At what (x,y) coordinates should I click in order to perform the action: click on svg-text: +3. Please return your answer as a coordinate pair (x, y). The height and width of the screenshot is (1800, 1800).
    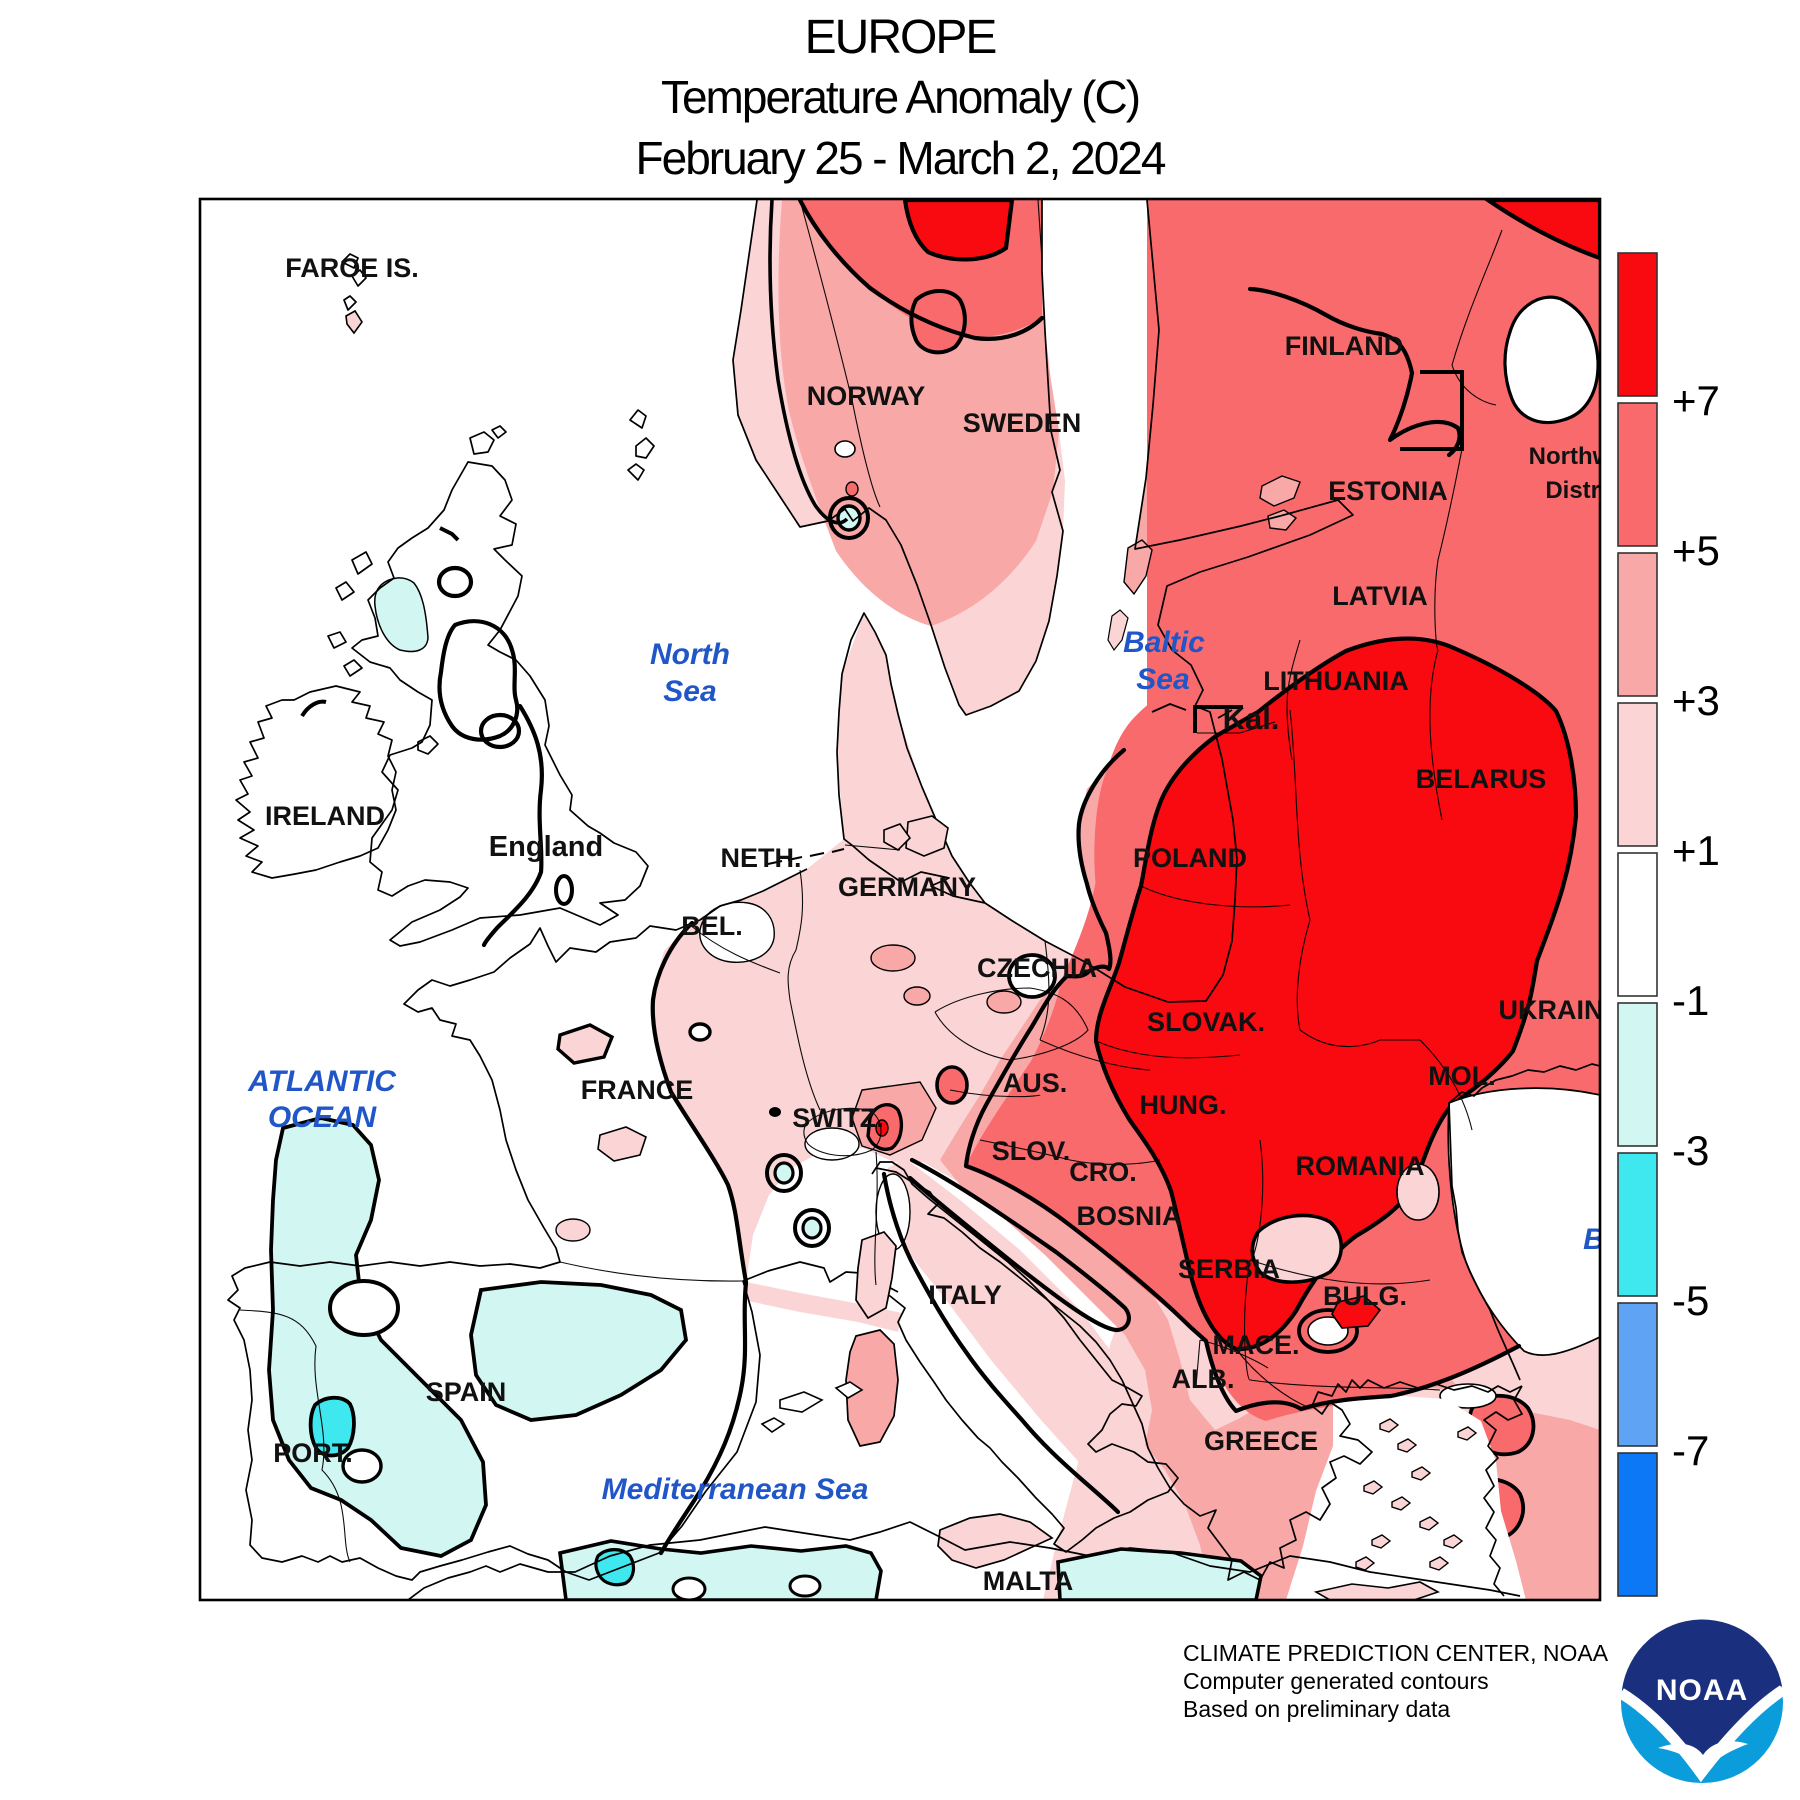
    Looking at the image, I should click on (1696, 700).